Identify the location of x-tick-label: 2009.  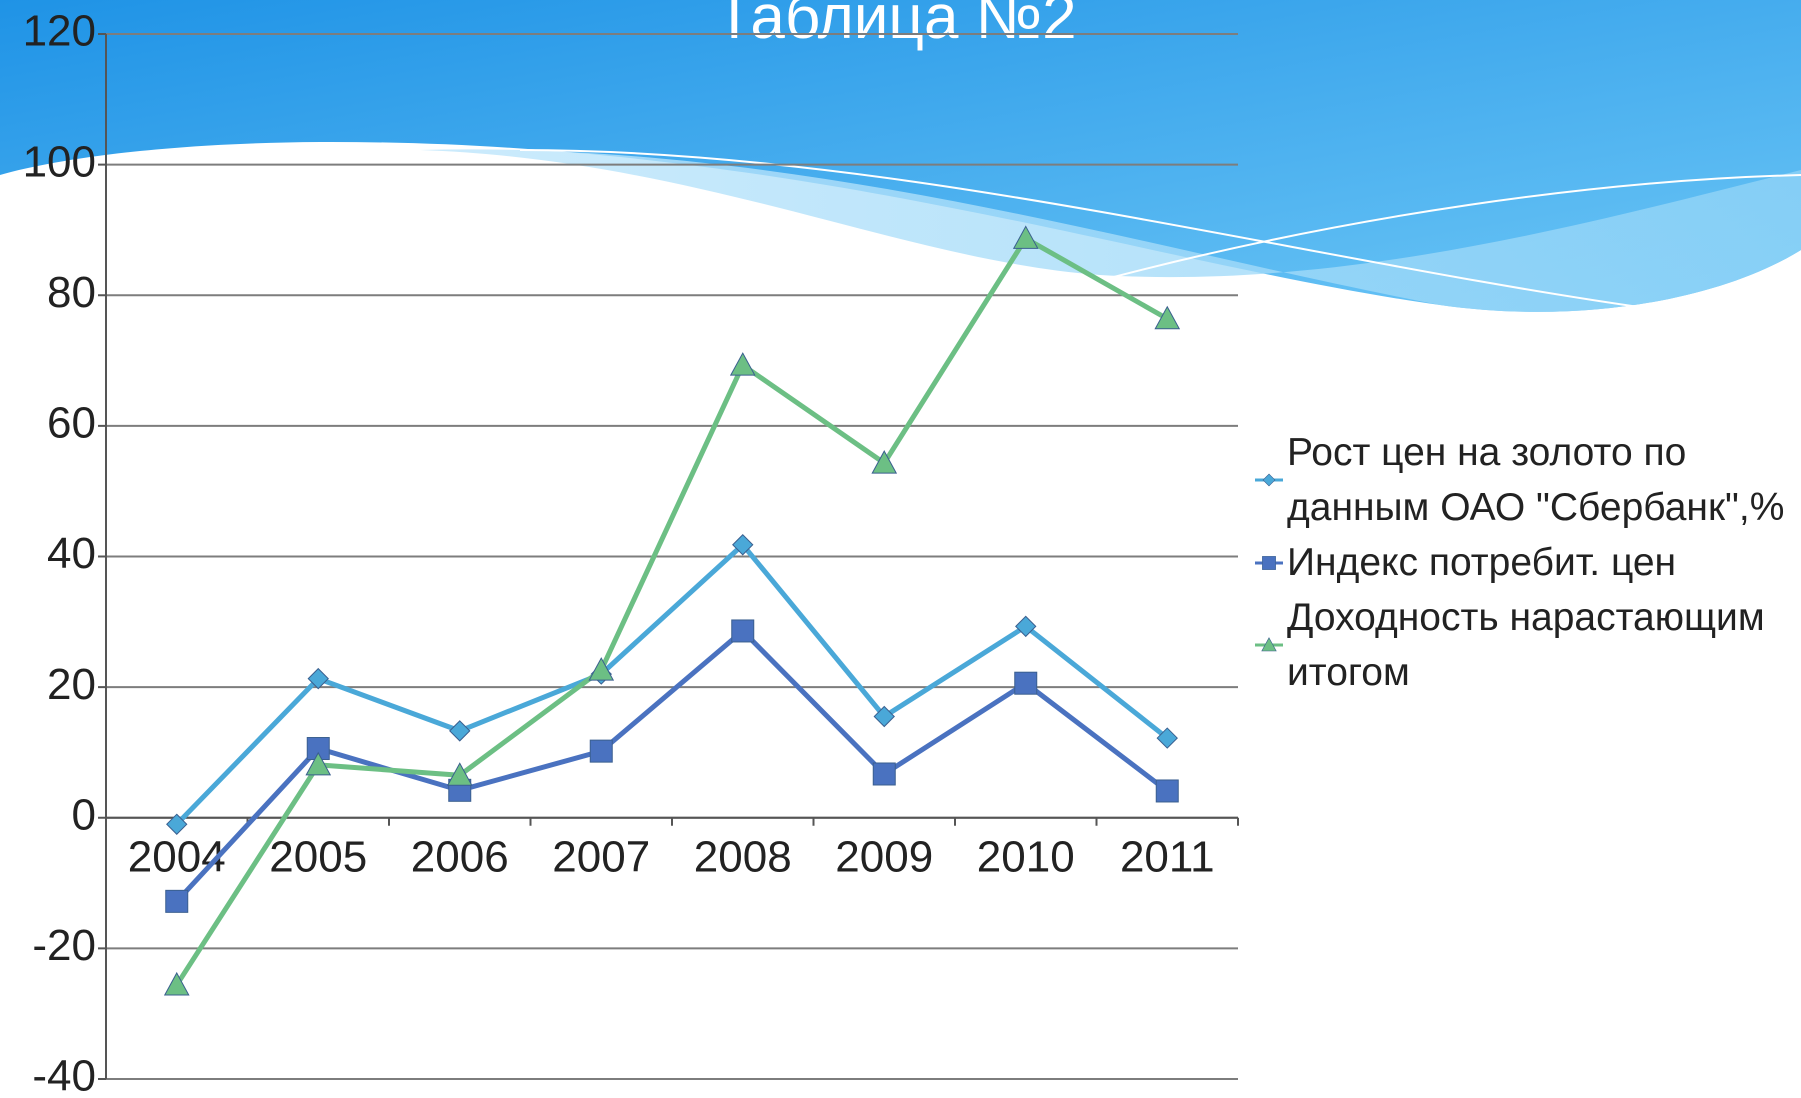
(884, 856).